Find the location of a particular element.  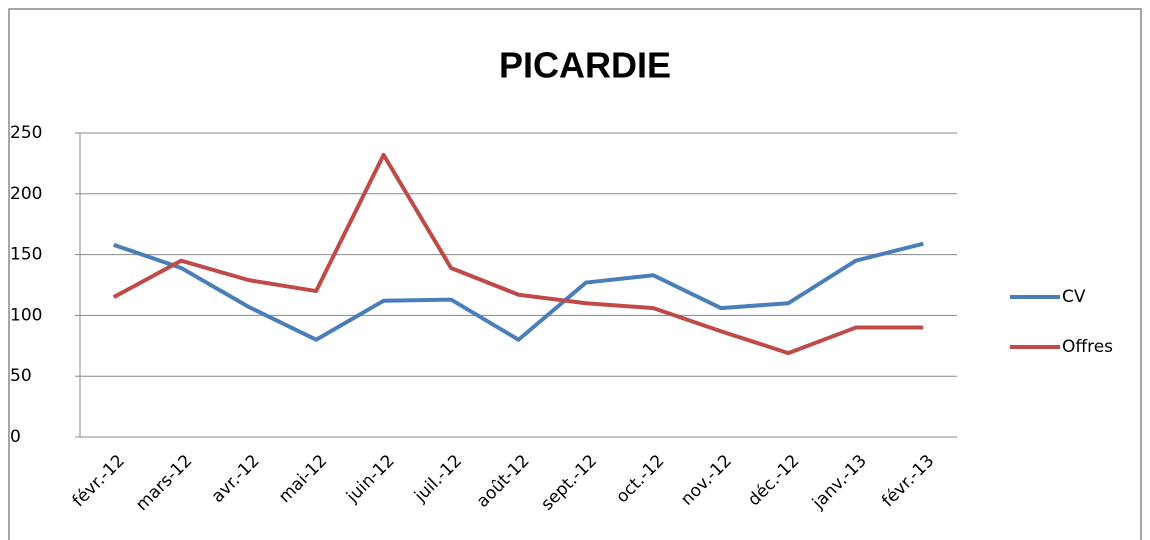

legend-label: Offres is located at coordinates (1087, 347).